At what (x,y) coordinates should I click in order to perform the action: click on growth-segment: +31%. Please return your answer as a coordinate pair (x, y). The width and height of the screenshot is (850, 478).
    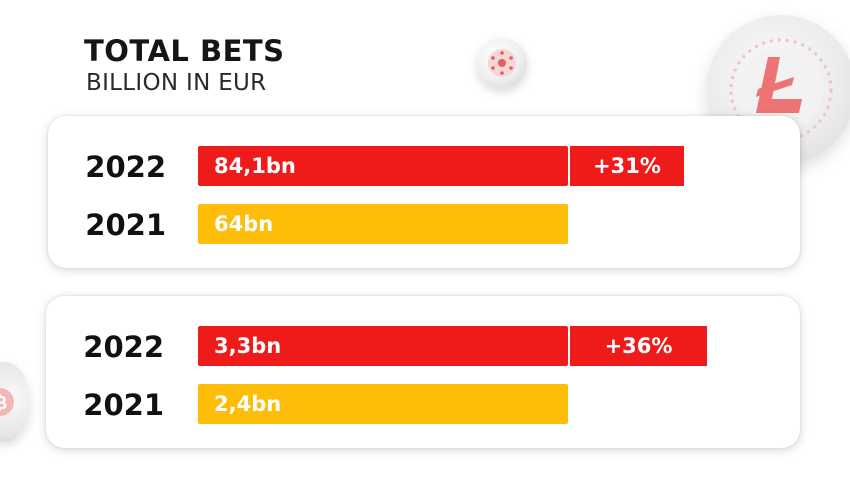
    Looking at the image, I should click on (626, 166).